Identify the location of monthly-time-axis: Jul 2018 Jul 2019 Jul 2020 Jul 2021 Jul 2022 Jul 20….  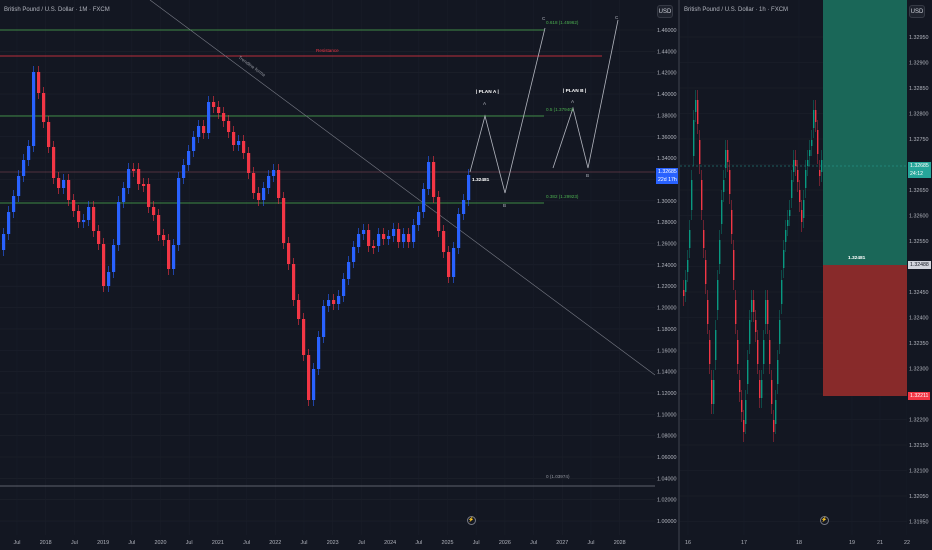
(339, 542).